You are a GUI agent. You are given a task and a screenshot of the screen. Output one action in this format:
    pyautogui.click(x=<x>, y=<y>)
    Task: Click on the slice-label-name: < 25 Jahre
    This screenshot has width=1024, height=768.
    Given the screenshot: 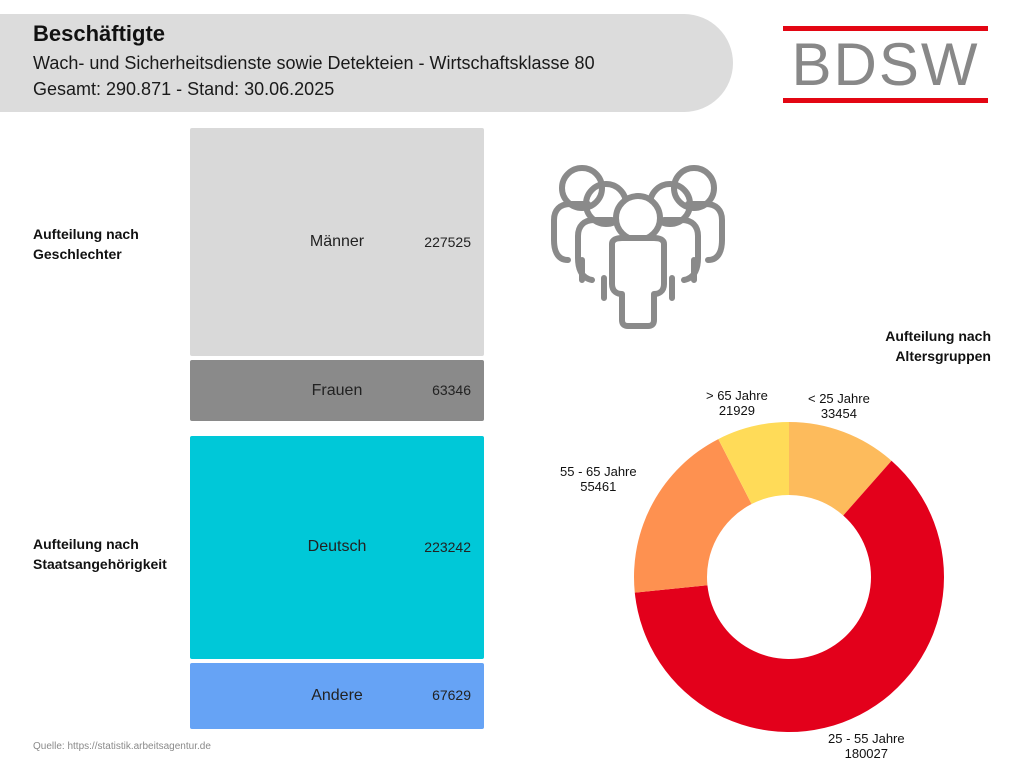 What is the action you would take?
    pyautogui.click(x=839, y=398)
    